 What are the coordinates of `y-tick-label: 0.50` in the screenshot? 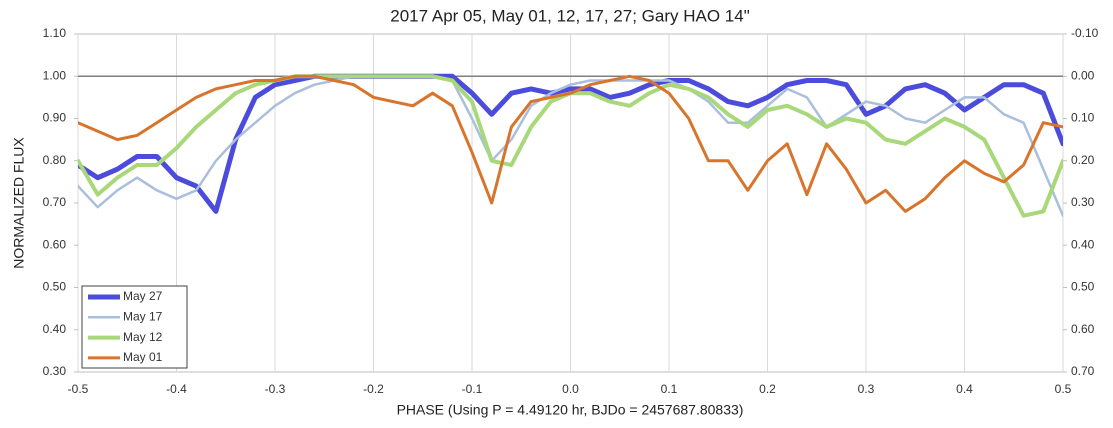 It's located at (55, 287).